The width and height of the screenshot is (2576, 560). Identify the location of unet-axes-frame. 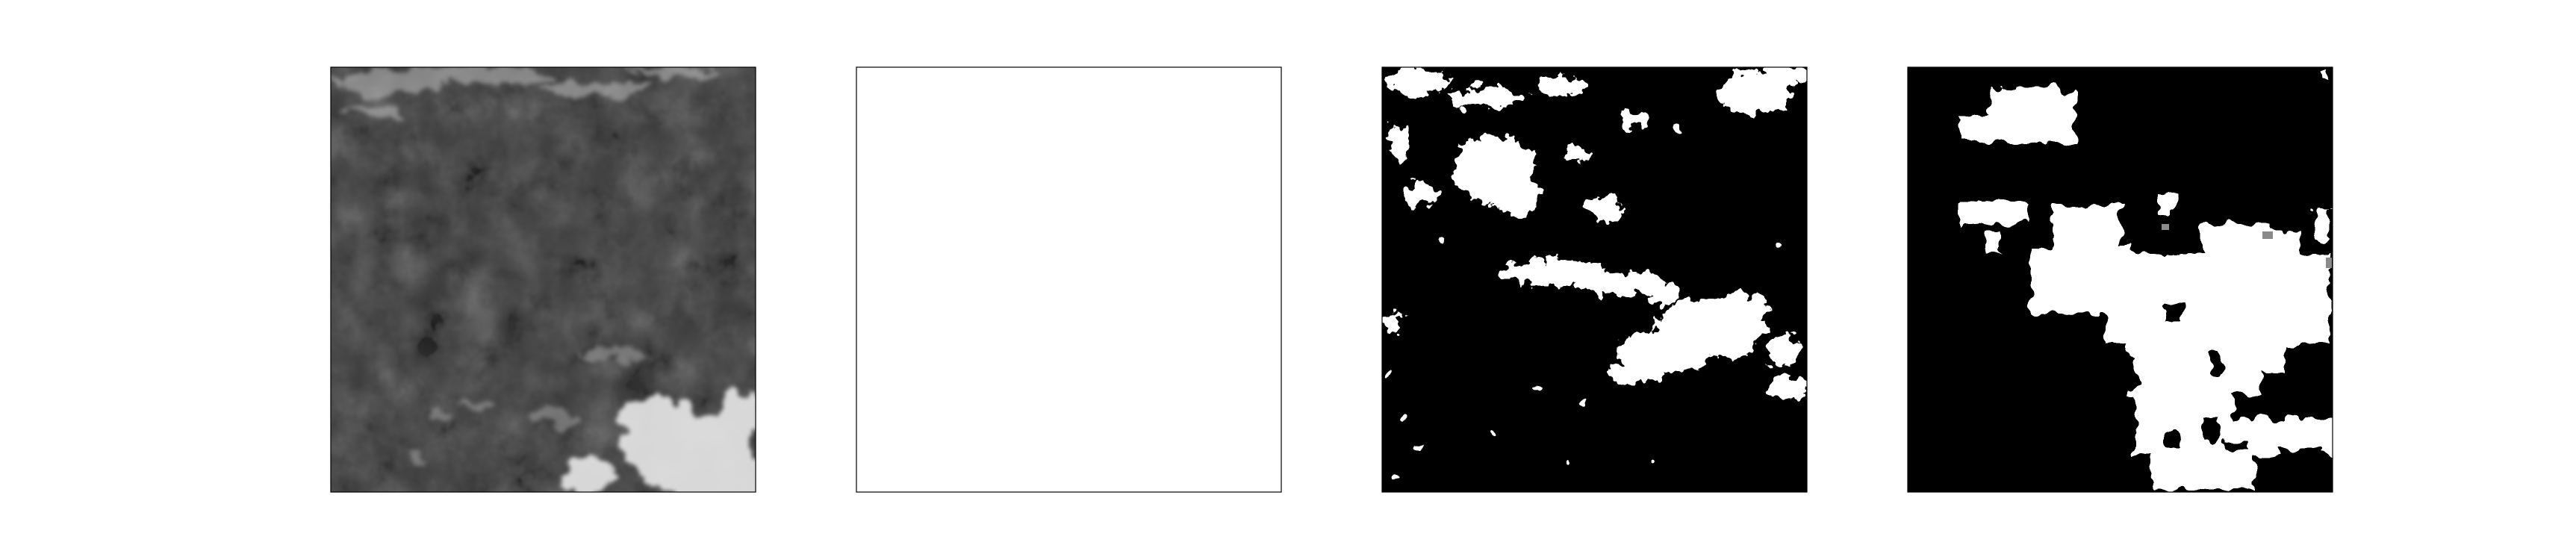
(2120, 279).